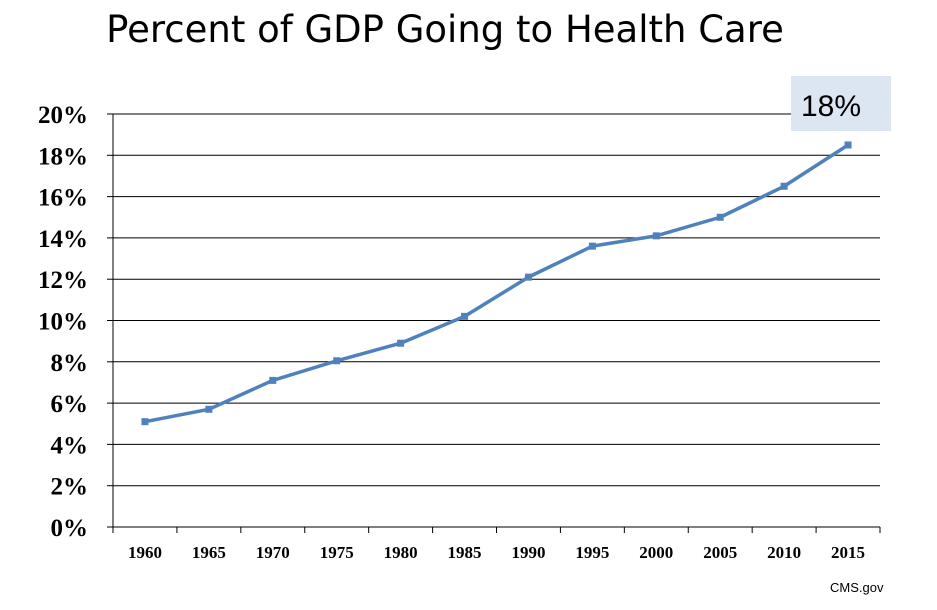  What do you see at coordinates (528, 552) in the screenshot?
I see `x-tick-label: 1990` at bounding box center [528, 552].